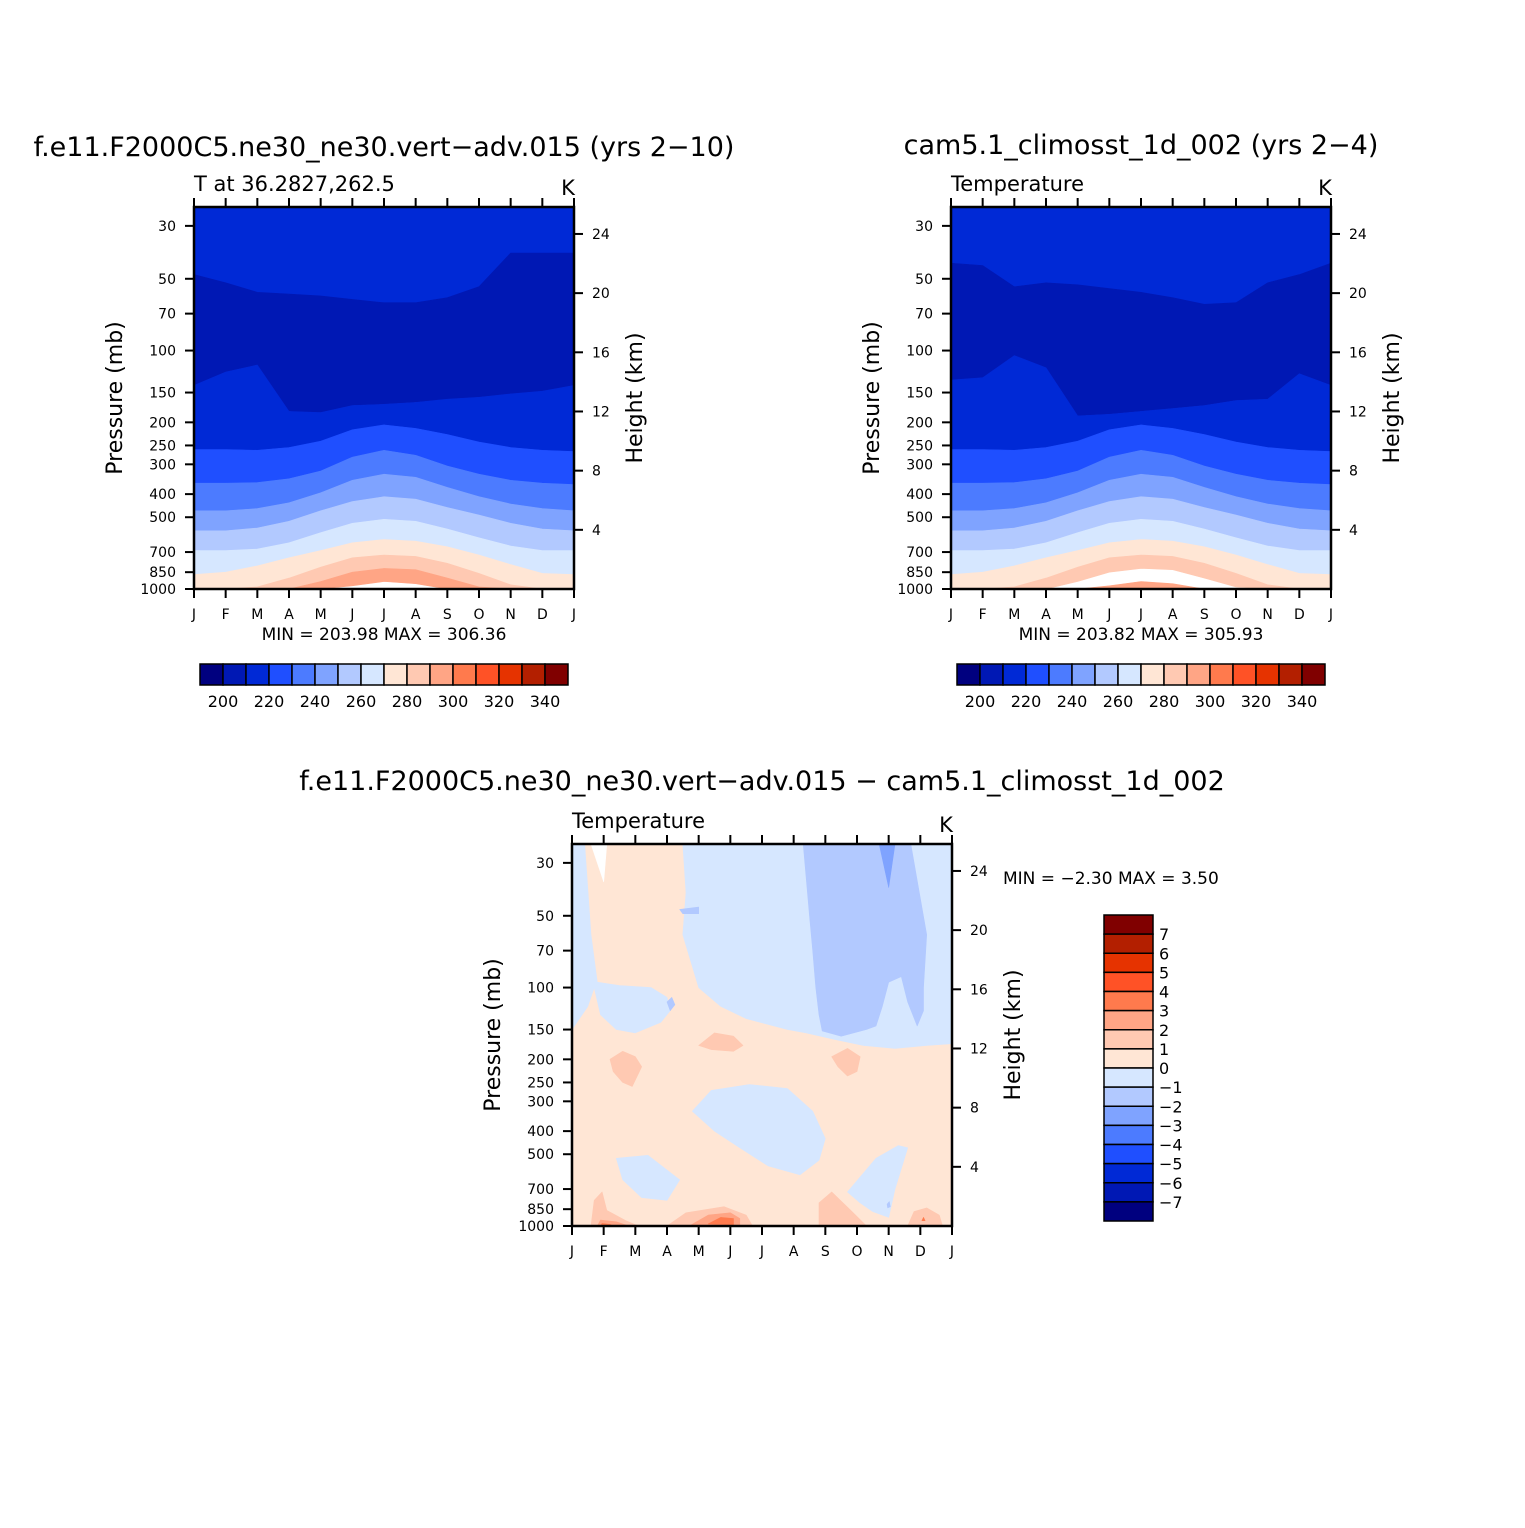 This screenshot has height=1528, width=1525. Describe the element at coordinates (162, 573) in the screenshot. I see `y-tick-label: 850` at that location.